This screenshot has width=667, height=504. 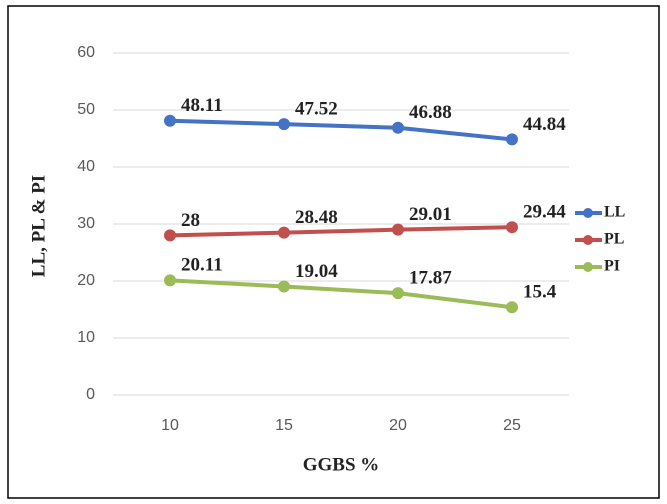 I want to click on y-axis-label: LL, PL & PI, so click(x=38, y=226).